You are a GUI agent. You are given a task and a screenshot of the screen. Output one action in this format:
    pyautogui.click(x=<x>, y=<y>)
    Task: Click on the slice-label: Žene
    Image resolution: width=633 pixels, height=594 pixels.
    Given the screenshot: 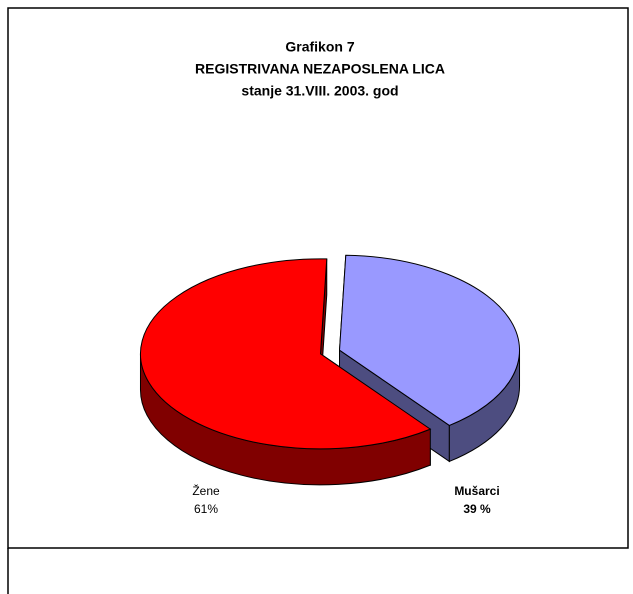 What is the action you would take?
    pyautogui.click(x=206, y=490)
    